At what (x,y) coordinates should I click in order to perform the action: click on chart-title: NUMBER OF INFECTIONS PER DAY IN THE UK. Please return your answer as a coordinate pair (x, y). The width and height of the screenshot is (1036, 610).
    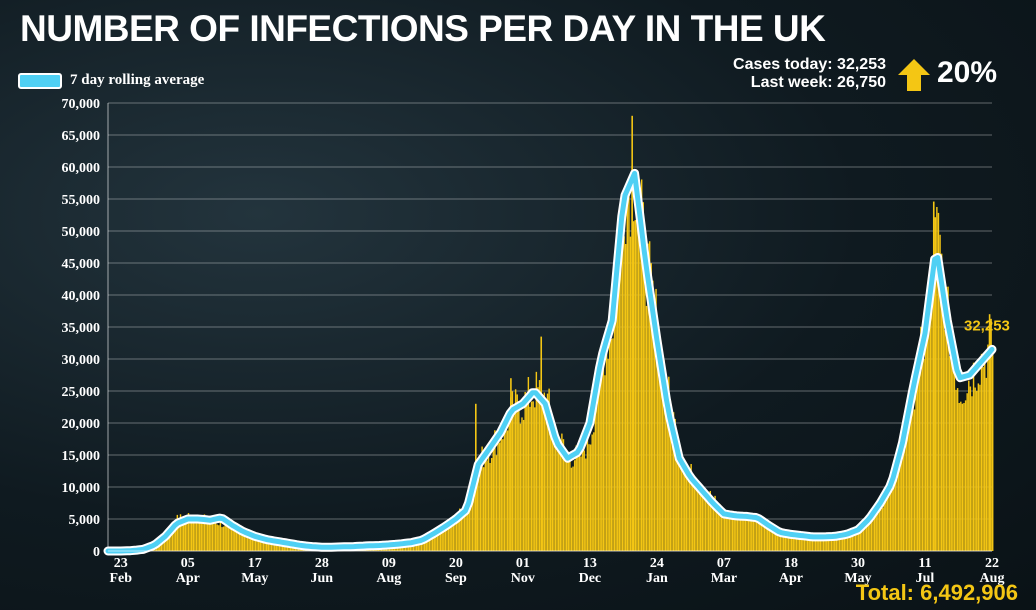
    Looking at the image, I should click on (423, 28).